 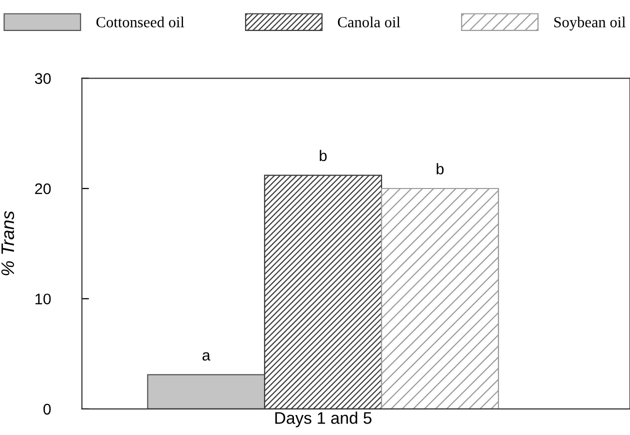 What do you see at coordinates (43, 299) in the screenshot?
I see `y-tick-label: 10` at bounding box center [43, 299].